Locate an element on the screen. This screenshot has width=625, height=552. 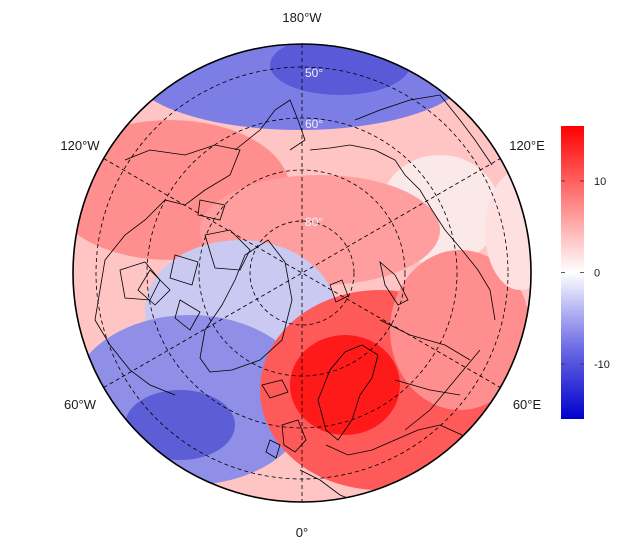
hudson-bay is located at coordinates (140, 281).